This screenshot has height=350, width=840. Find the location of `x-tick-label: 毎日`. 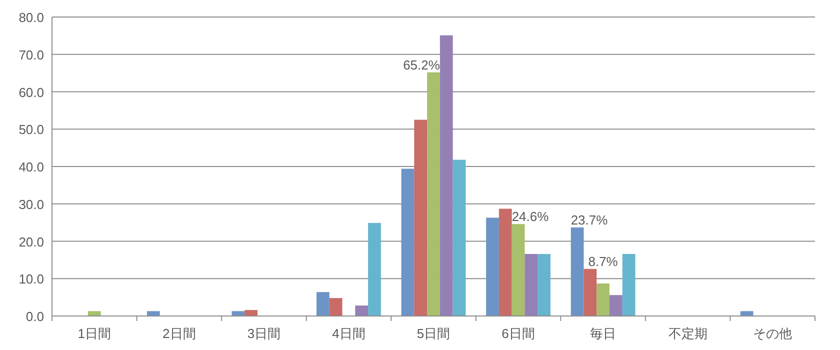

x-tick-label: 毎日 is located at coordinates (603, 333).